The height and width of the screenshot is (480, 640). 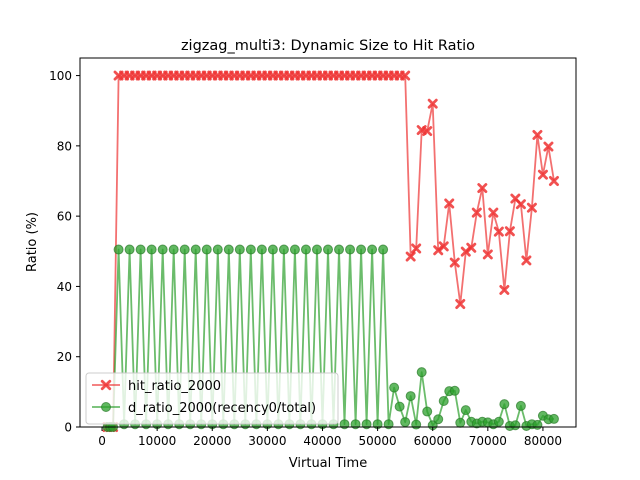 What do you see at coordinates (174, 386) in the screenshot?
I see `legend-label-hit: hit_ratio_2000` at bounding box center [174, 386].